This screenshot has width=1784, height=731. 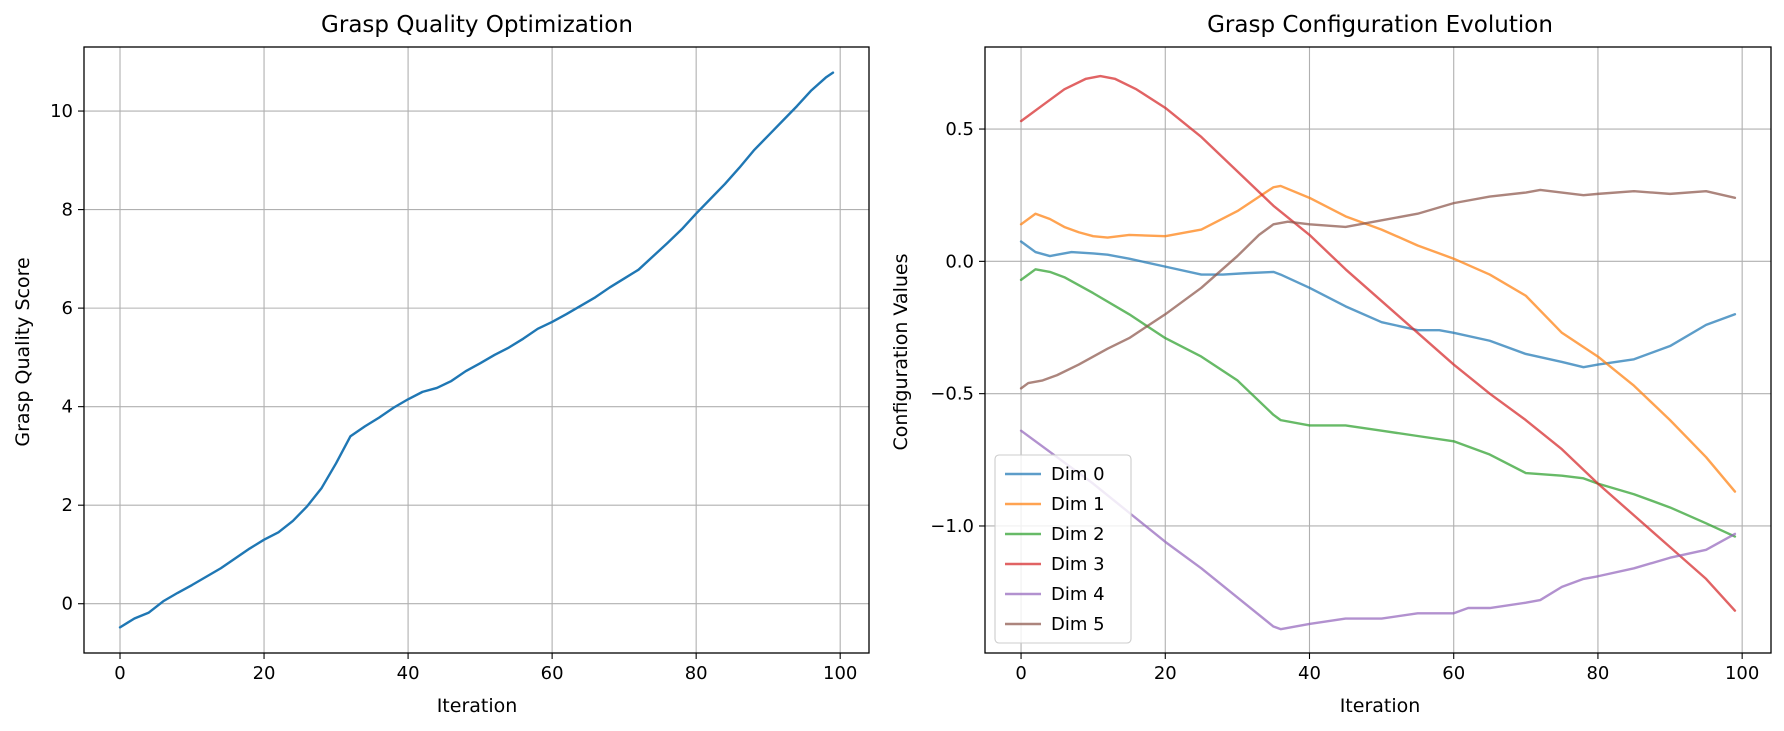 What do you see at coordinates (23, 351) in the screenshot?
I see `y-axis-label: Grasp Quality Score` at bounding box center [23, 351].